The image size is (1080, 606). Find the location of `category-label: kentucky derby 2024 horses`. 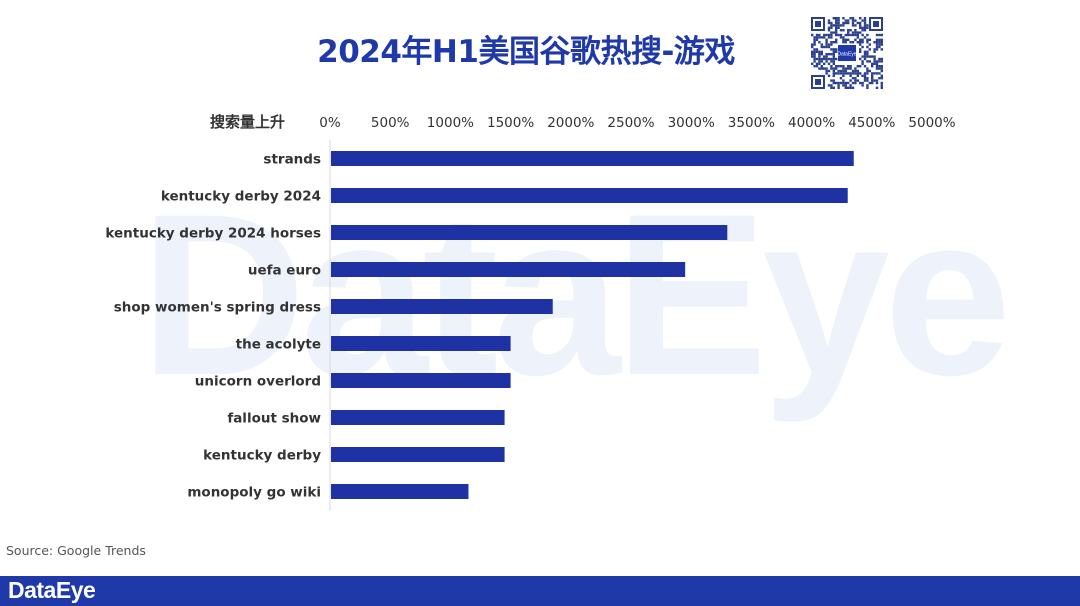

category-label: kentucky derby 2024 horses is located at coordinates (213, 234).